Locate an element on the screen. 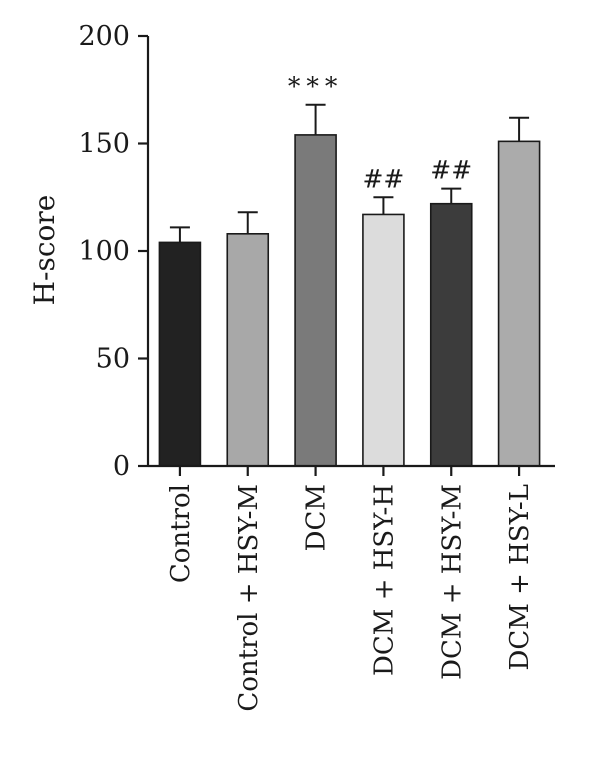  x-tick-label: DCM + HSY-H is located at coordinates (384, 580).